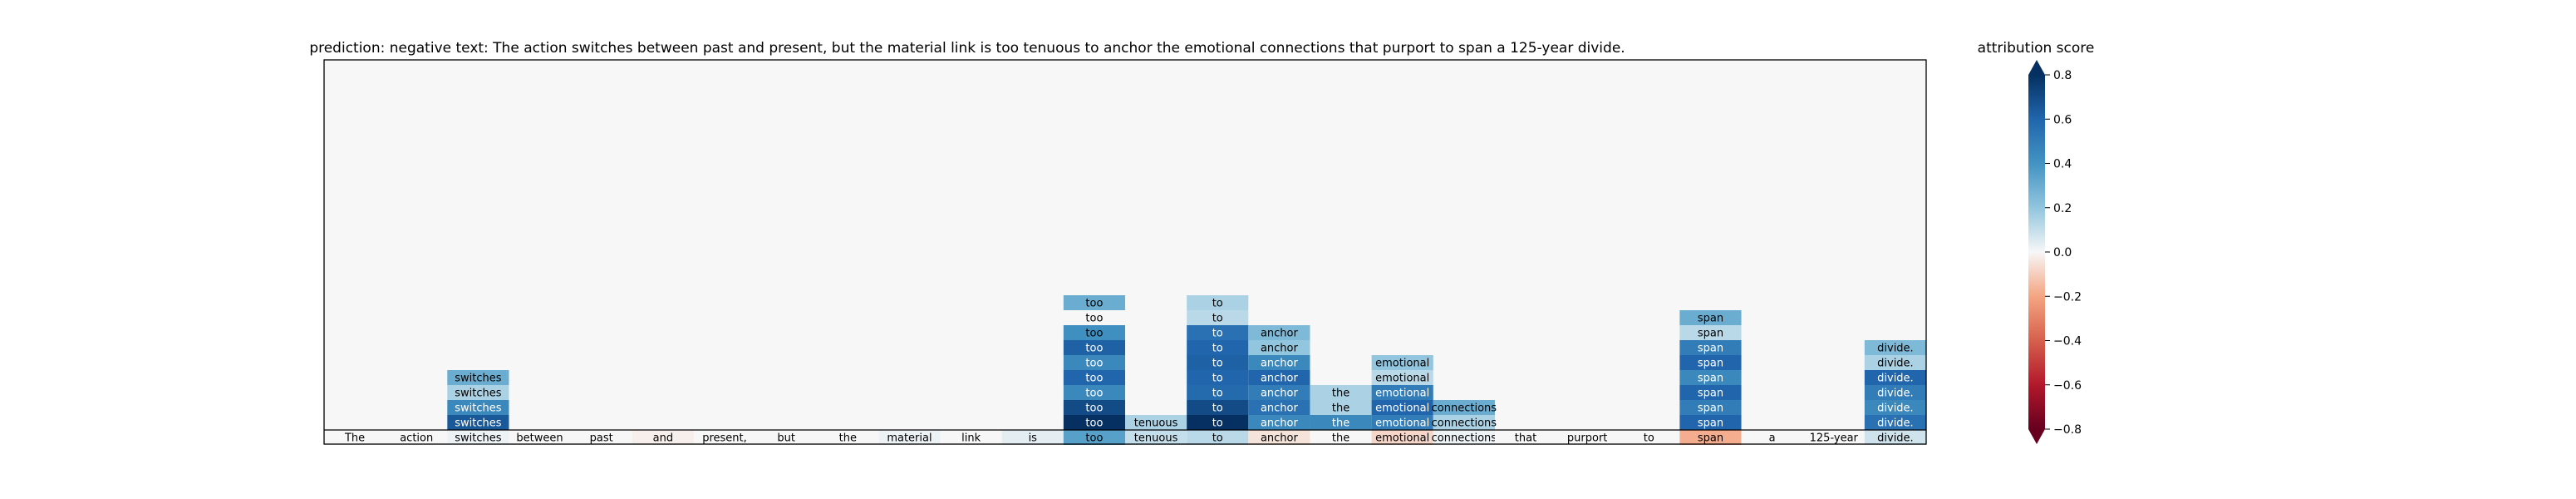 This screenshot has height=499, width=2576. I want to click on colorbar-tick-label: 0.0, so click(2062, 252).